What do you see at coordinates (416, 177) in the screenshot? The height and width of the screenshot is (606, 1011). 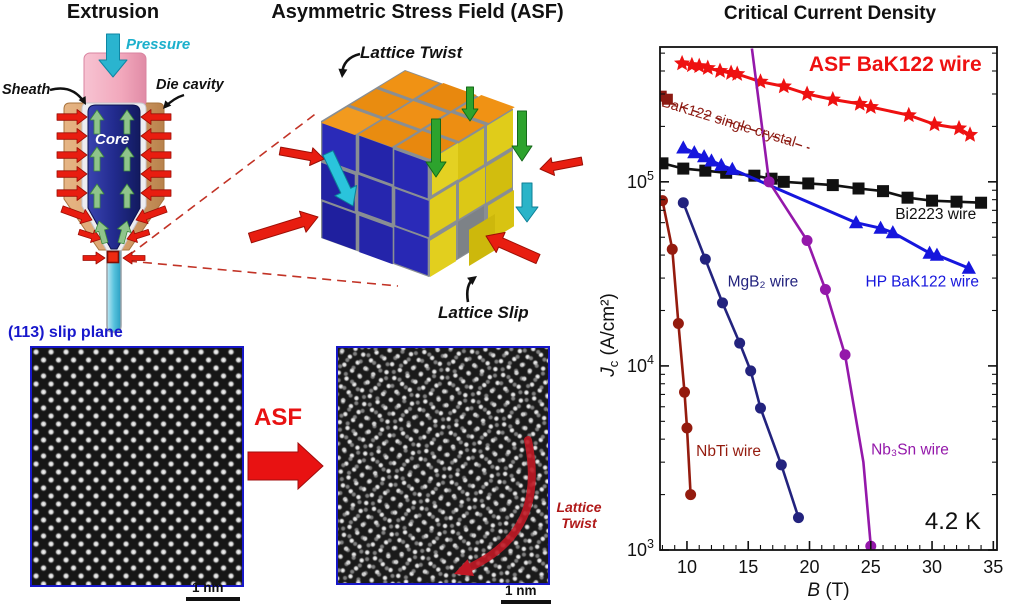 I see `asf-cube-diagram` at bounding box center [416, 177].